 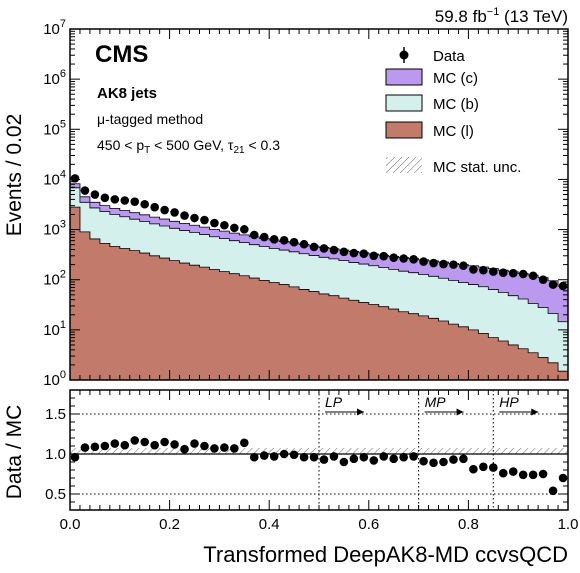 I want to click on y-tick-label: 10⁵, so click(x=54, y=128).